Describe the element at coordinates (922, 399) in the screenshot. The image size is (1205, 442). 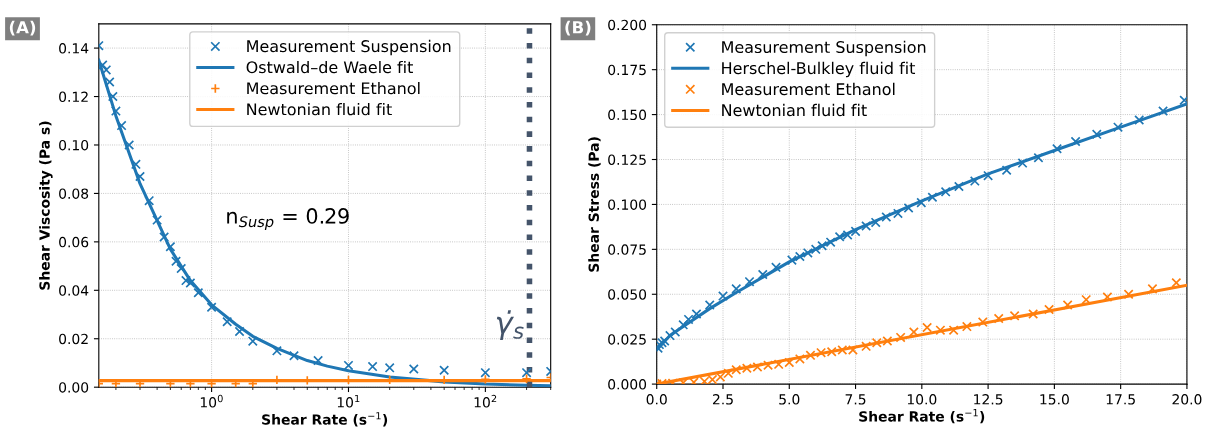
I see `x-tick-label: 10.0` at that location.